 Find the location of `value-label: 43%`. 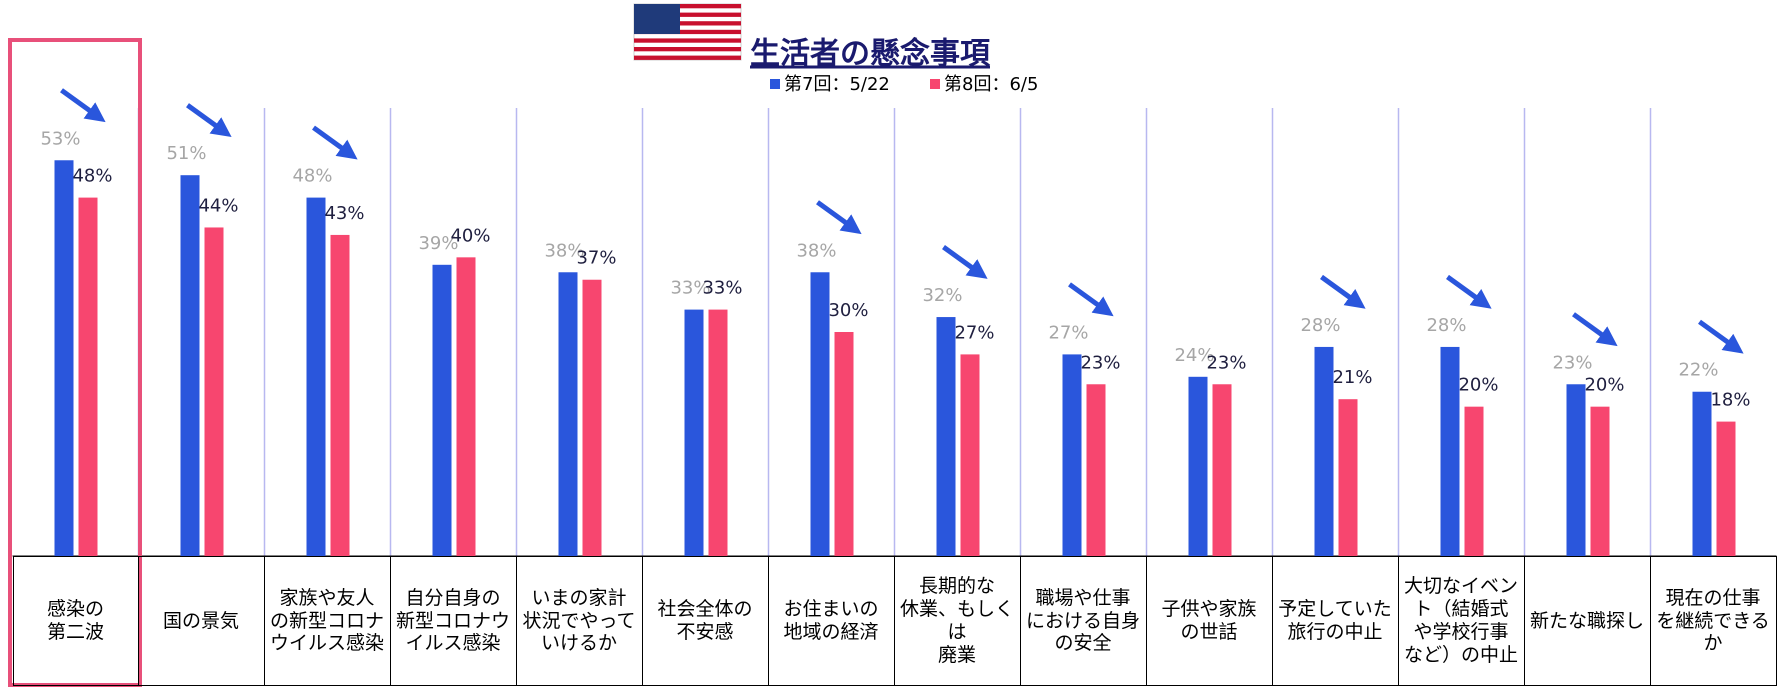

value-label: 43% is located at coordinates (344, 213).